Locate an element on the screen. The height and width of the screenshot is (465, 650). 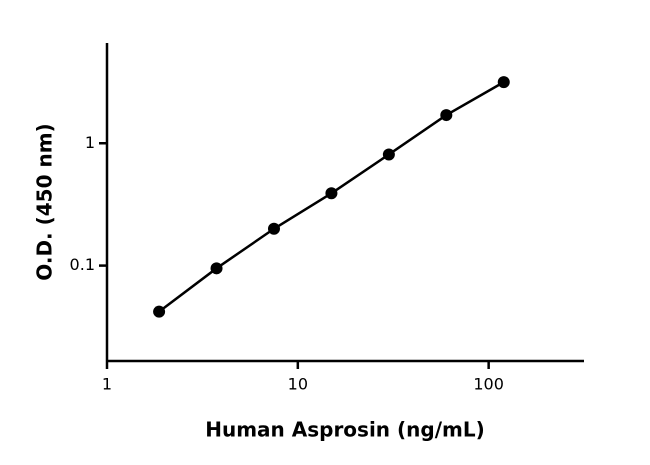
y-tick-label: 0.1 is located at coordinates (82, 264).